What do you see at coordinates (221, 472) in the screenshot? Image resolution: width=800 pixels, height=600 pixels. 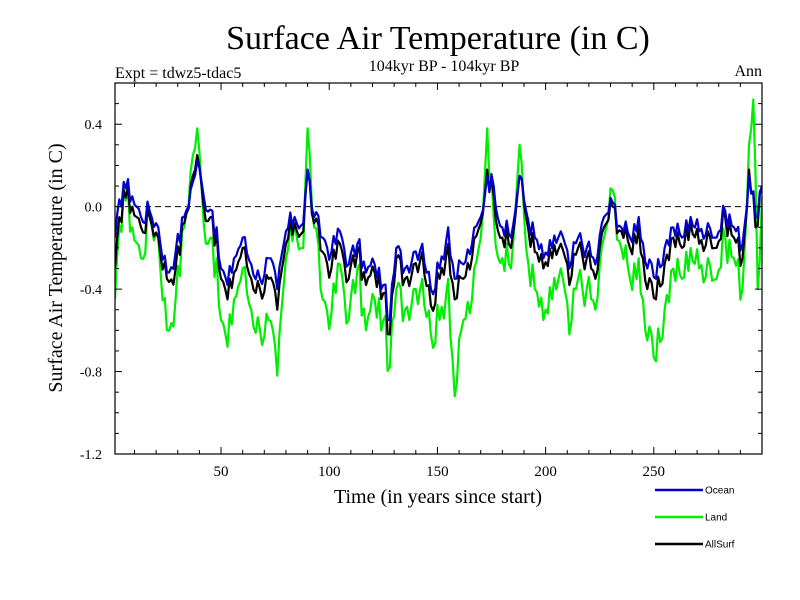 I see `x-tick-label: 50` at bounding box center [221, 472].